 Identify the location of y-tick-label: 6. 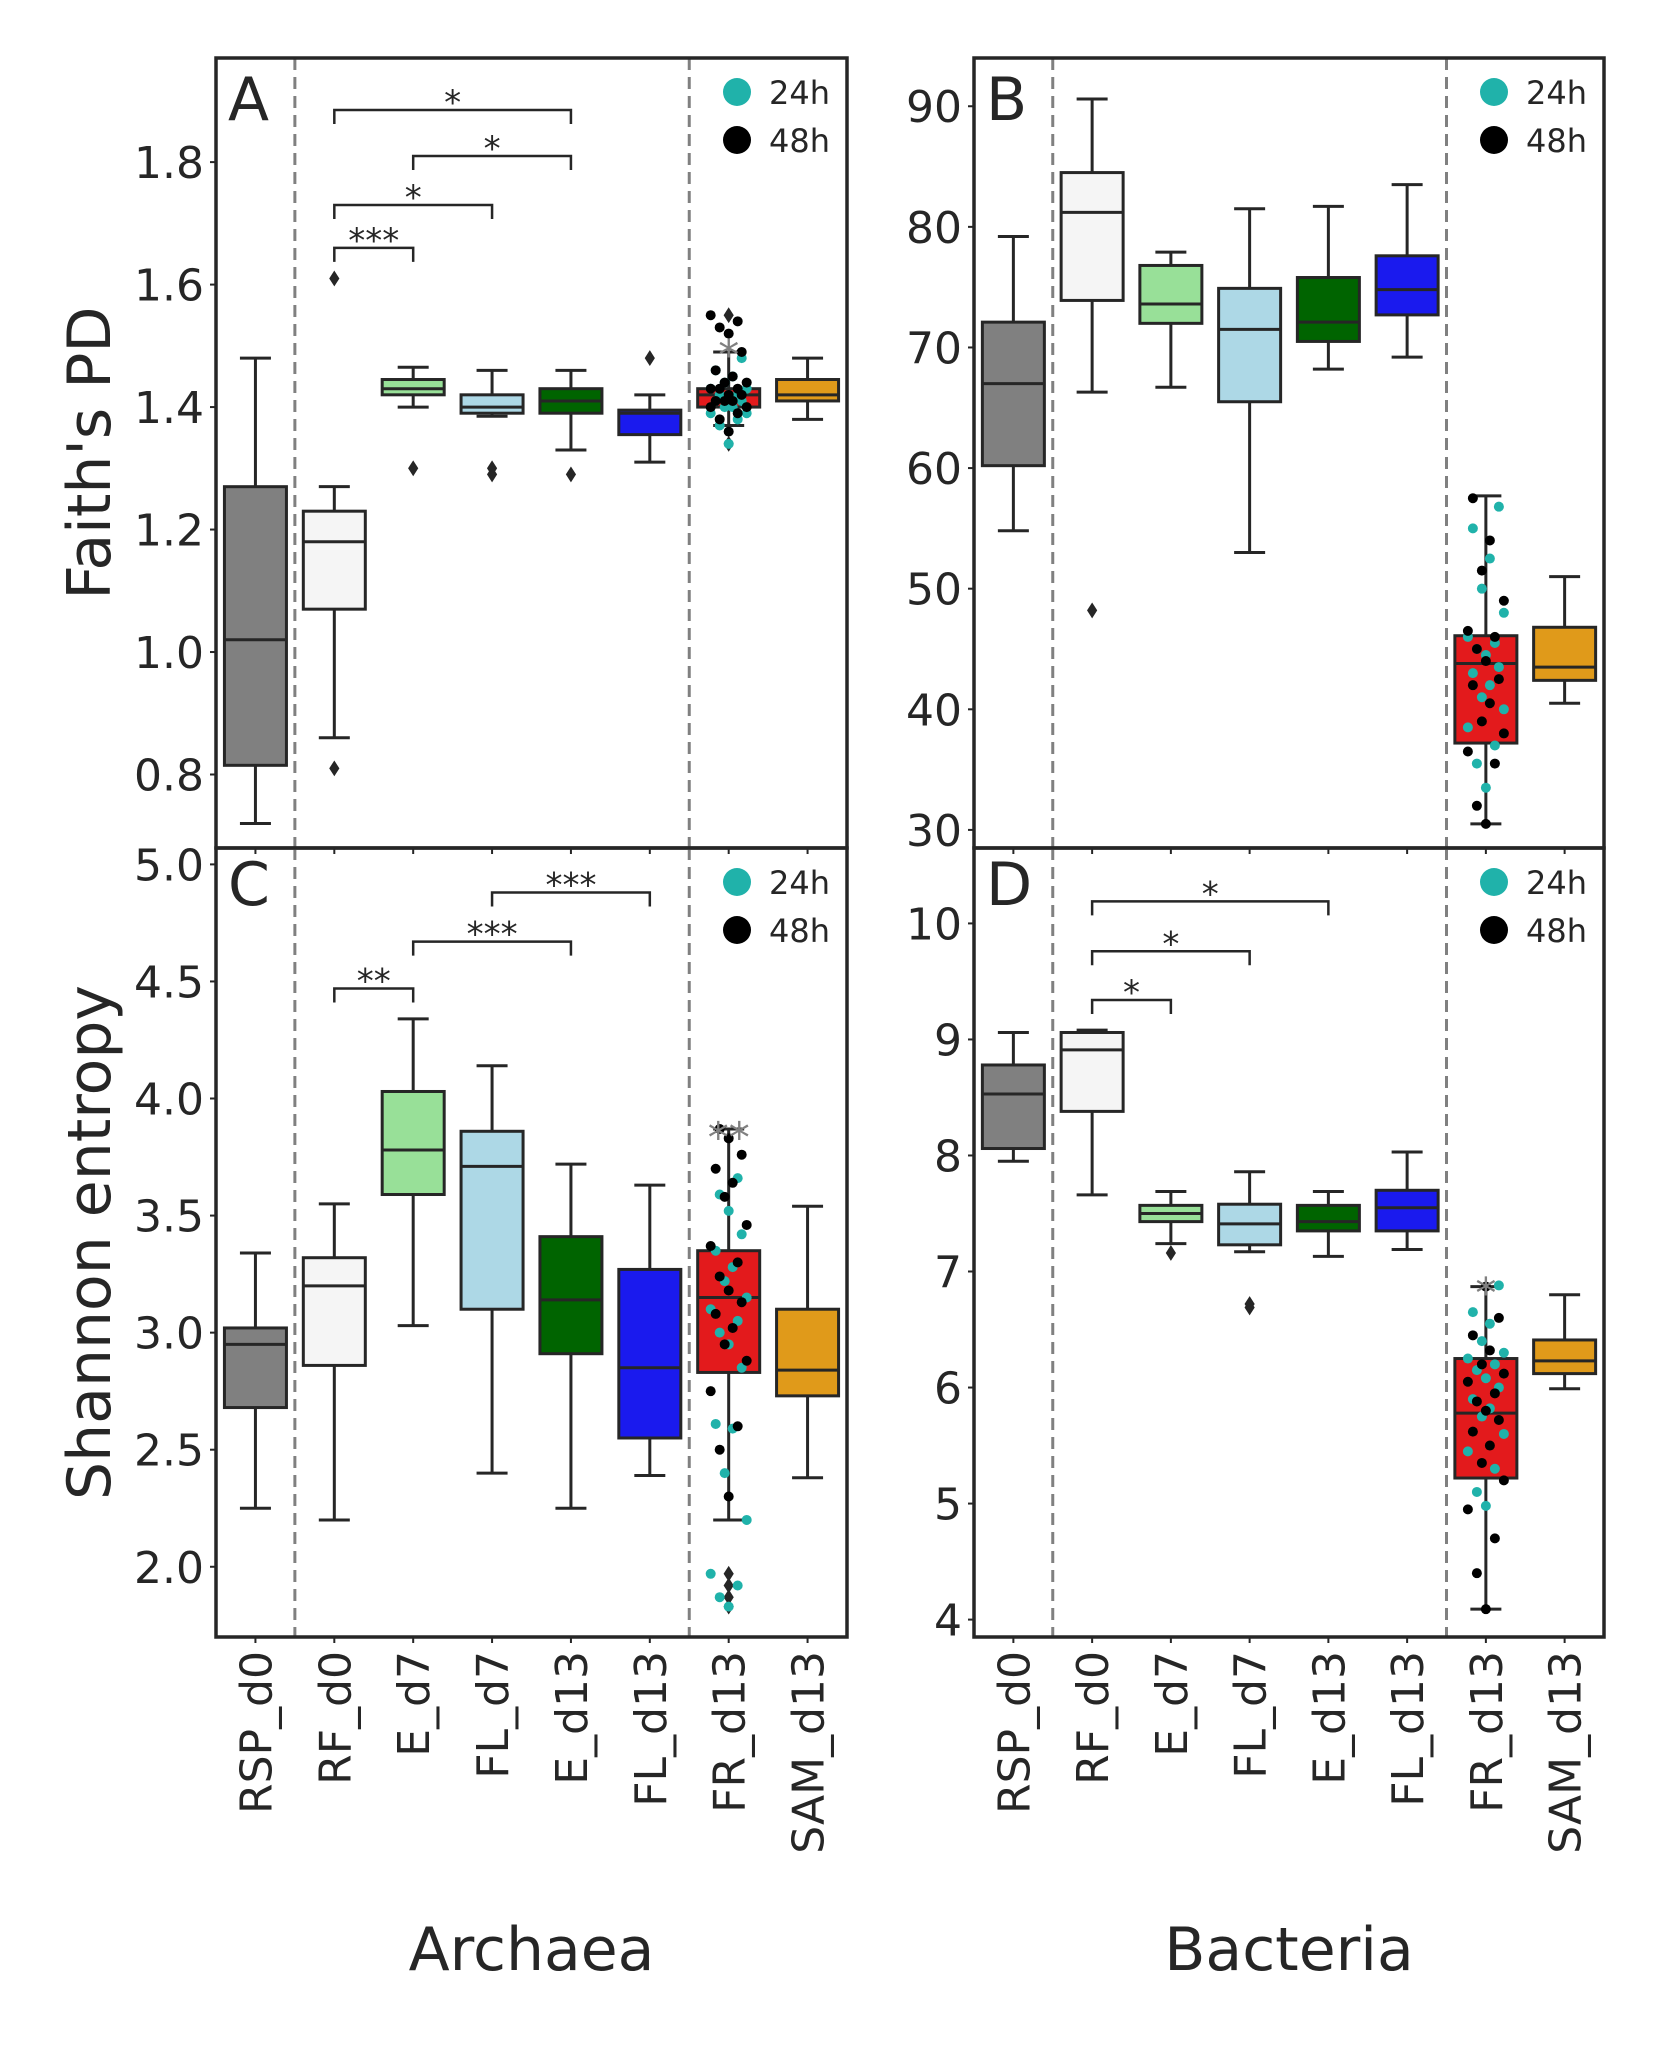
(948, 1389).